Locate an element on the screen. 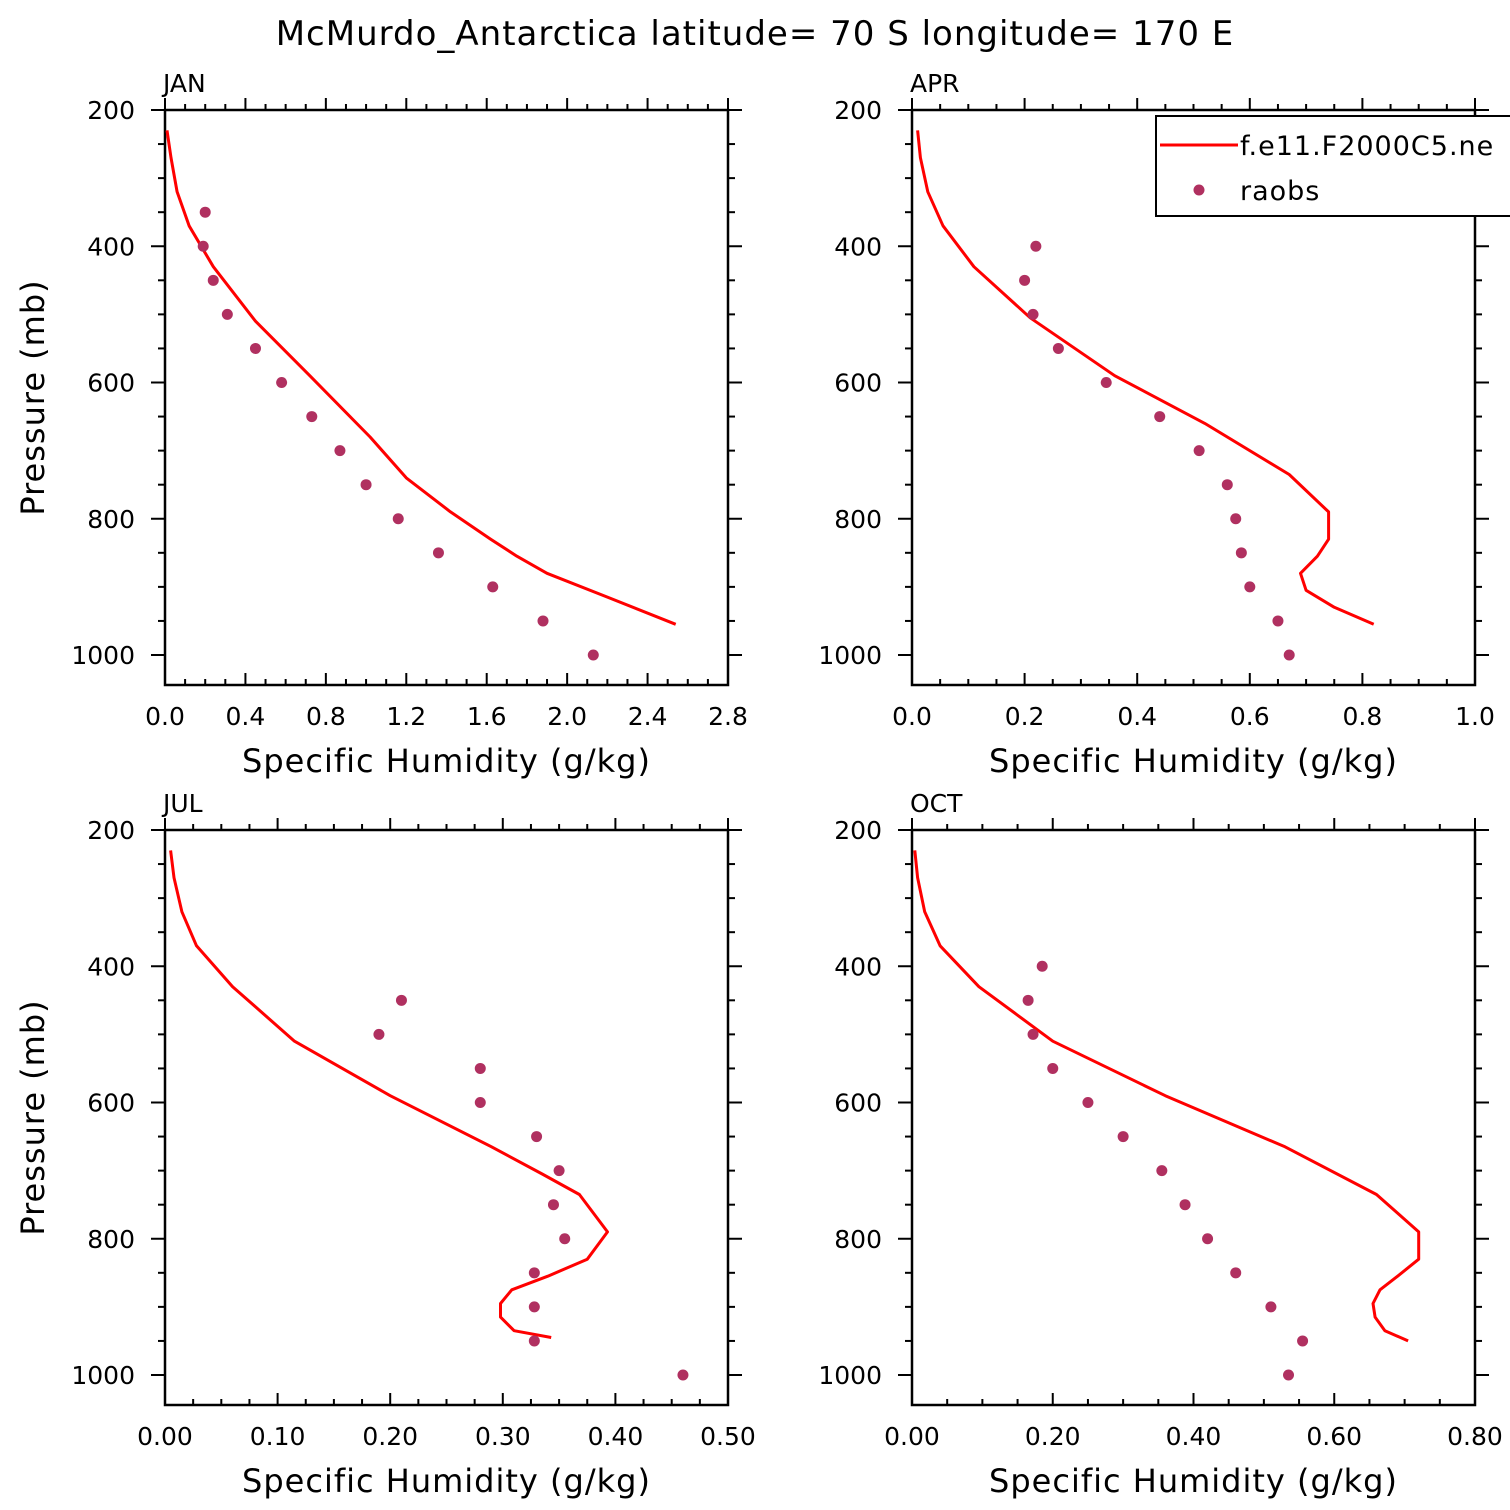 The image size is (1510, 1510). x-tick-label: 0.30 is located at coordinates (503, 1436).